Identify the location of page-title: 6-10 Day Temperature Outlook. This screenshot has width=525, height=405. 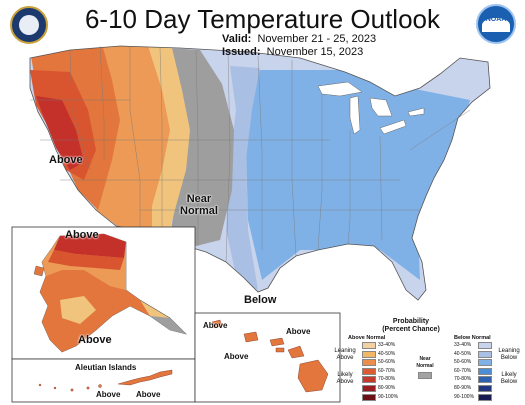
(262, 19).